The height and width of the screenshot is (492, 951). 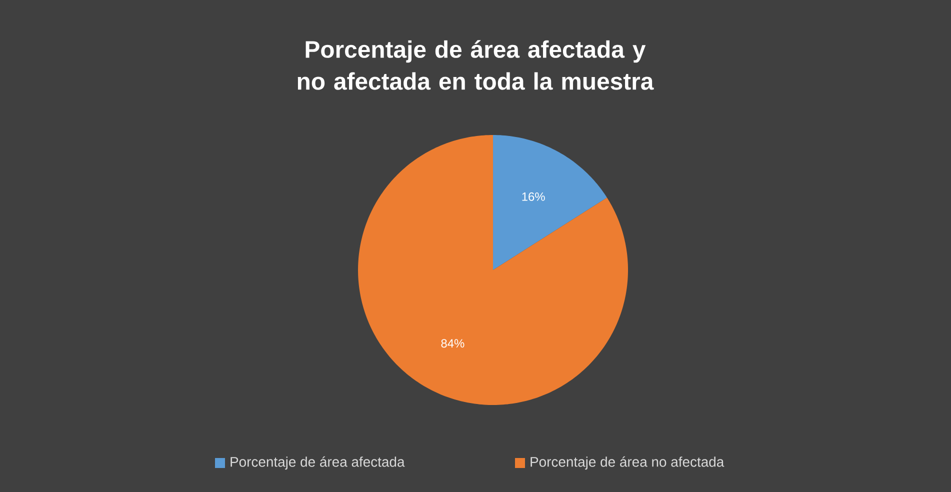 What do you see at coordinates (627, 463) in the screenshot?
I see `legend-label: Porcentaje de área no afectada` at bounding box center [627, 463].